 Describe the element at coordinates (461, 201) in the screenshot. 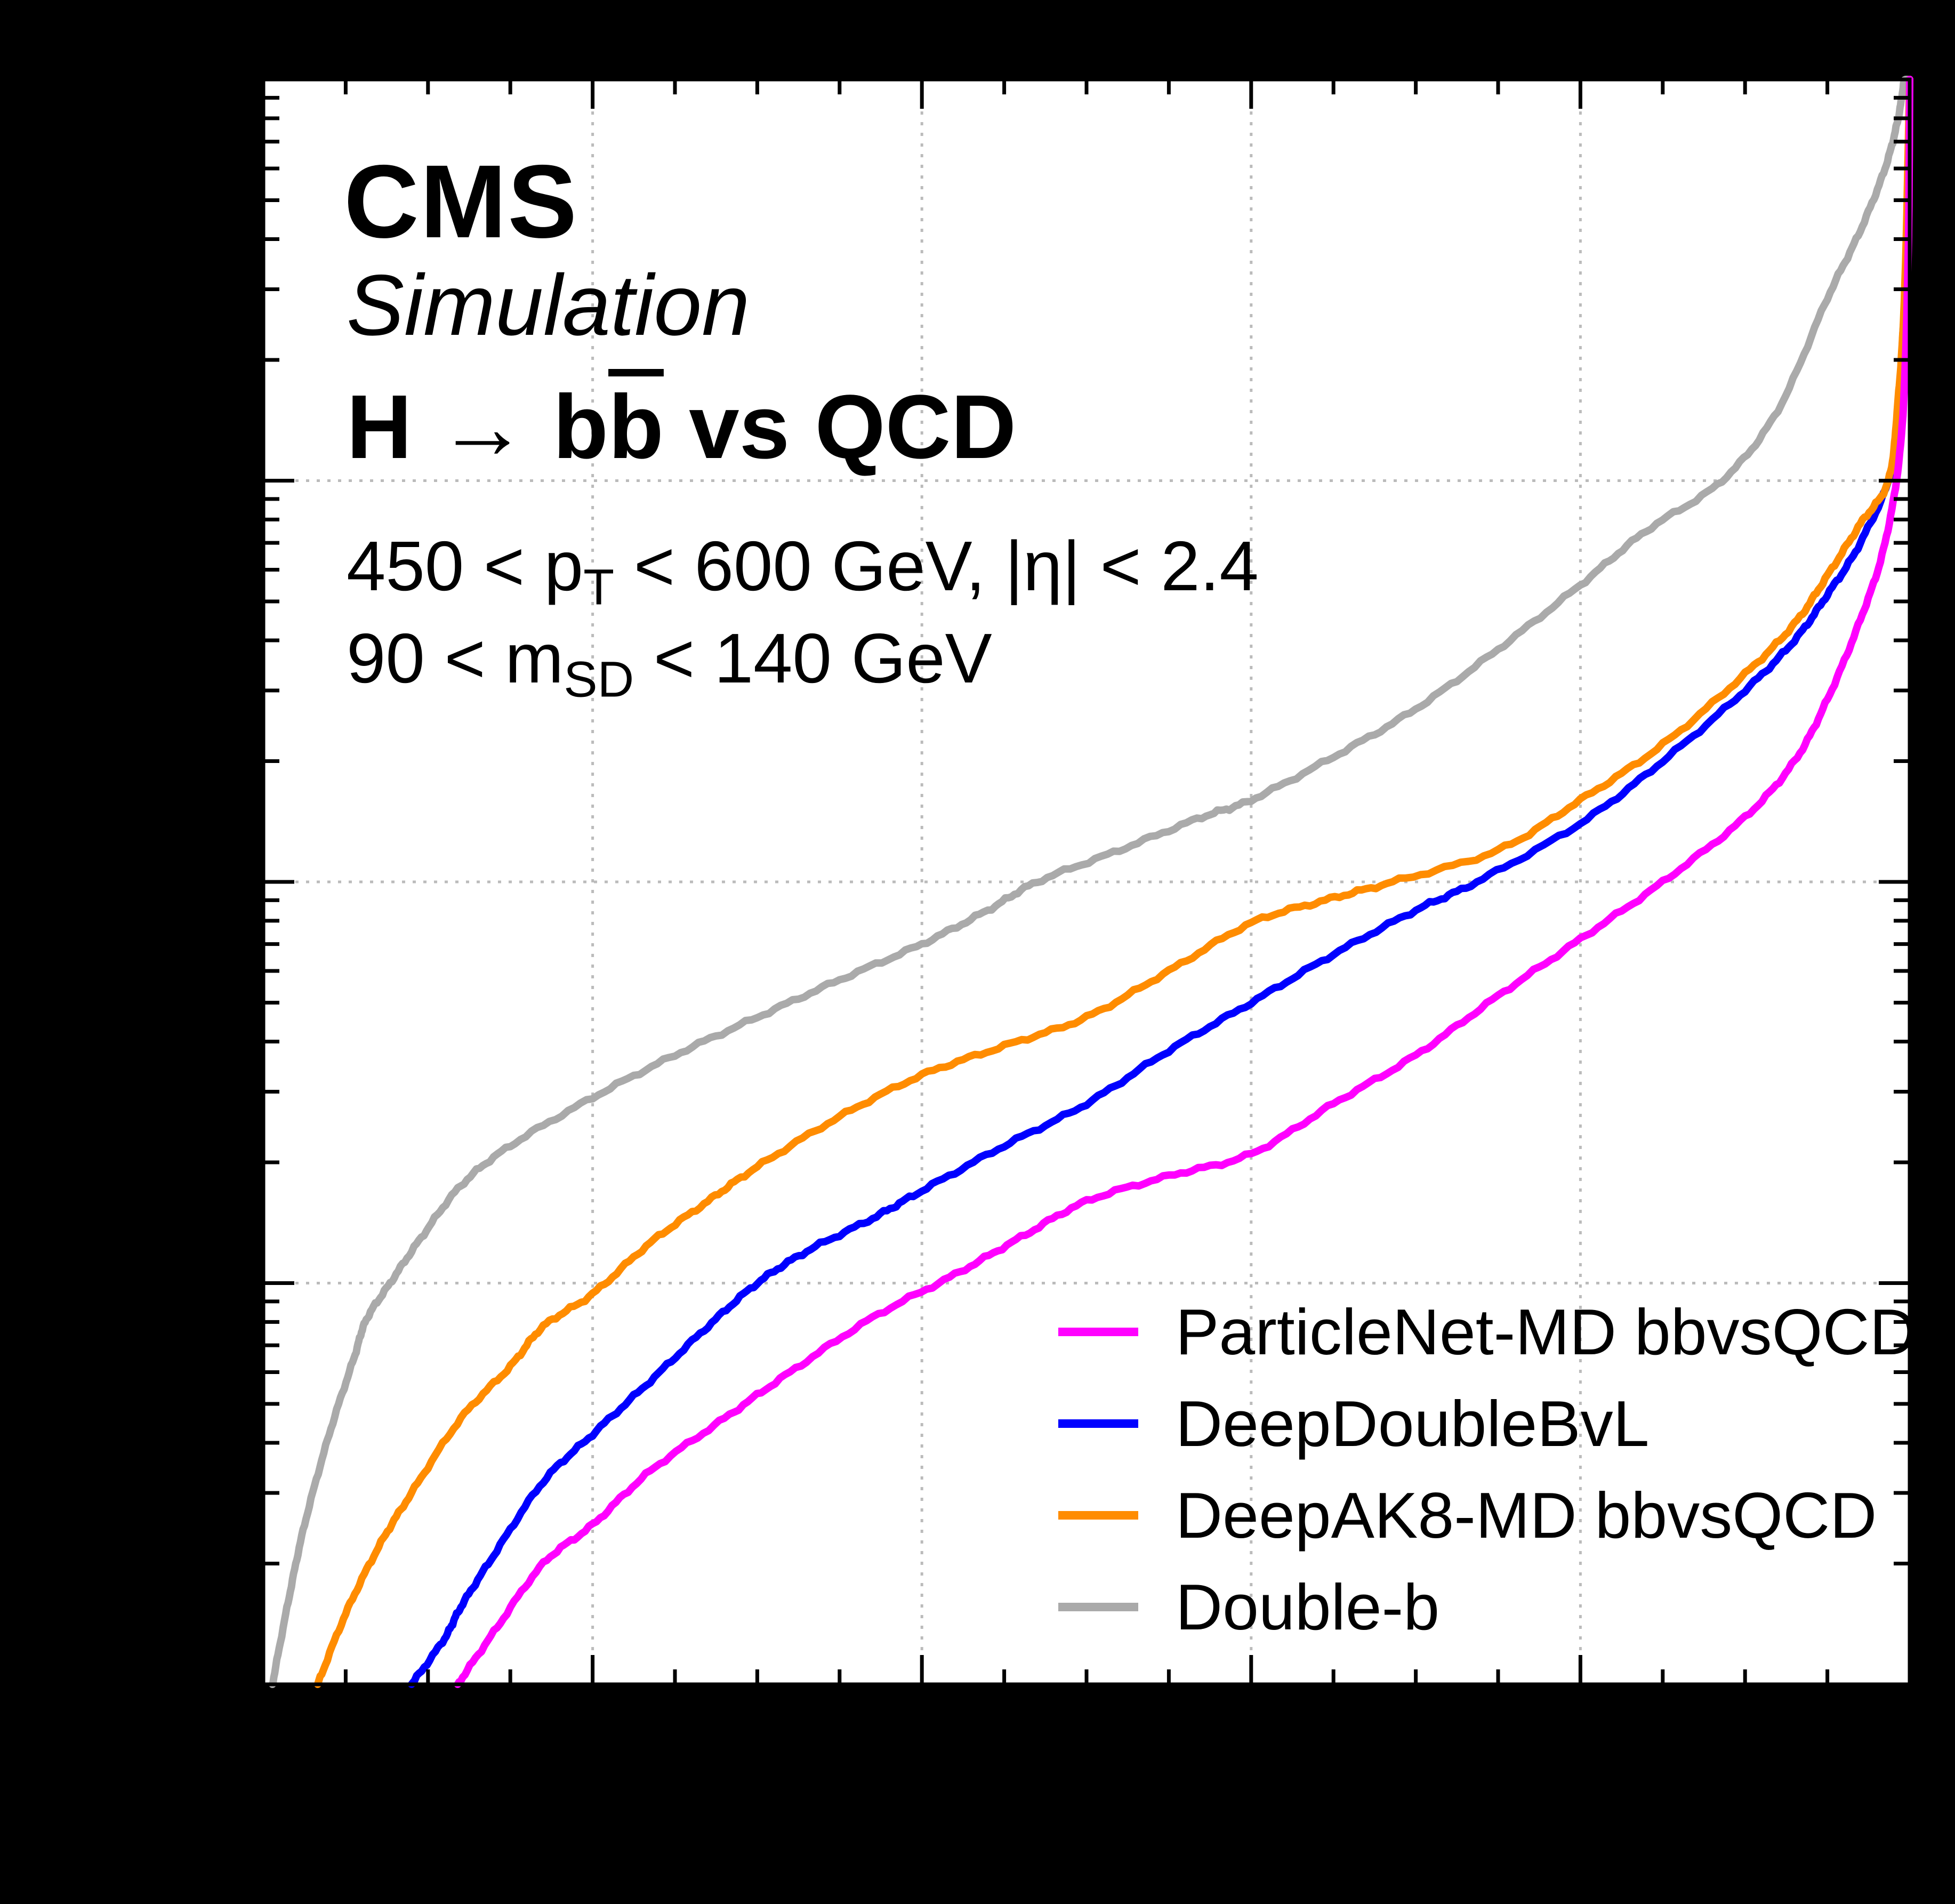

I see `cms-label: CMS` at that location.